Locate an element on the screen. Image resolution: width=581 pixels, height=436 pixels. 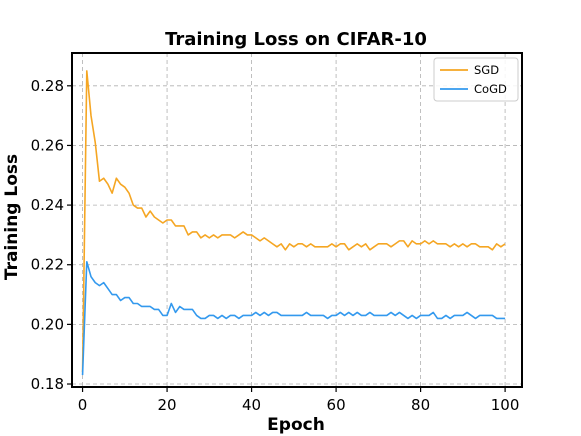
legend: SGD CoGD is located at coordinates (476, 79).